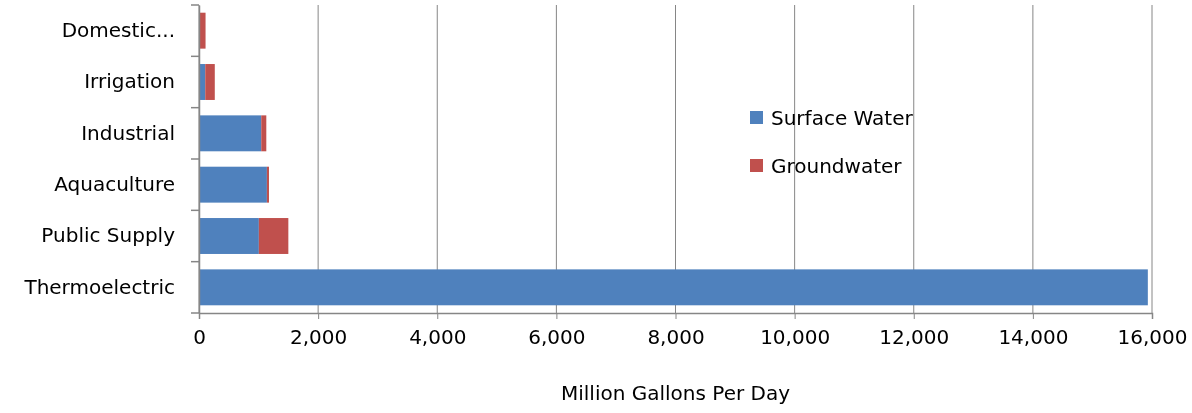 The image size is (1192, 413). What do you see at coordinates (99, 286) in the screenshot?
I see `y-tick-label: Thermoelectric` at bounding box center [99, 286].